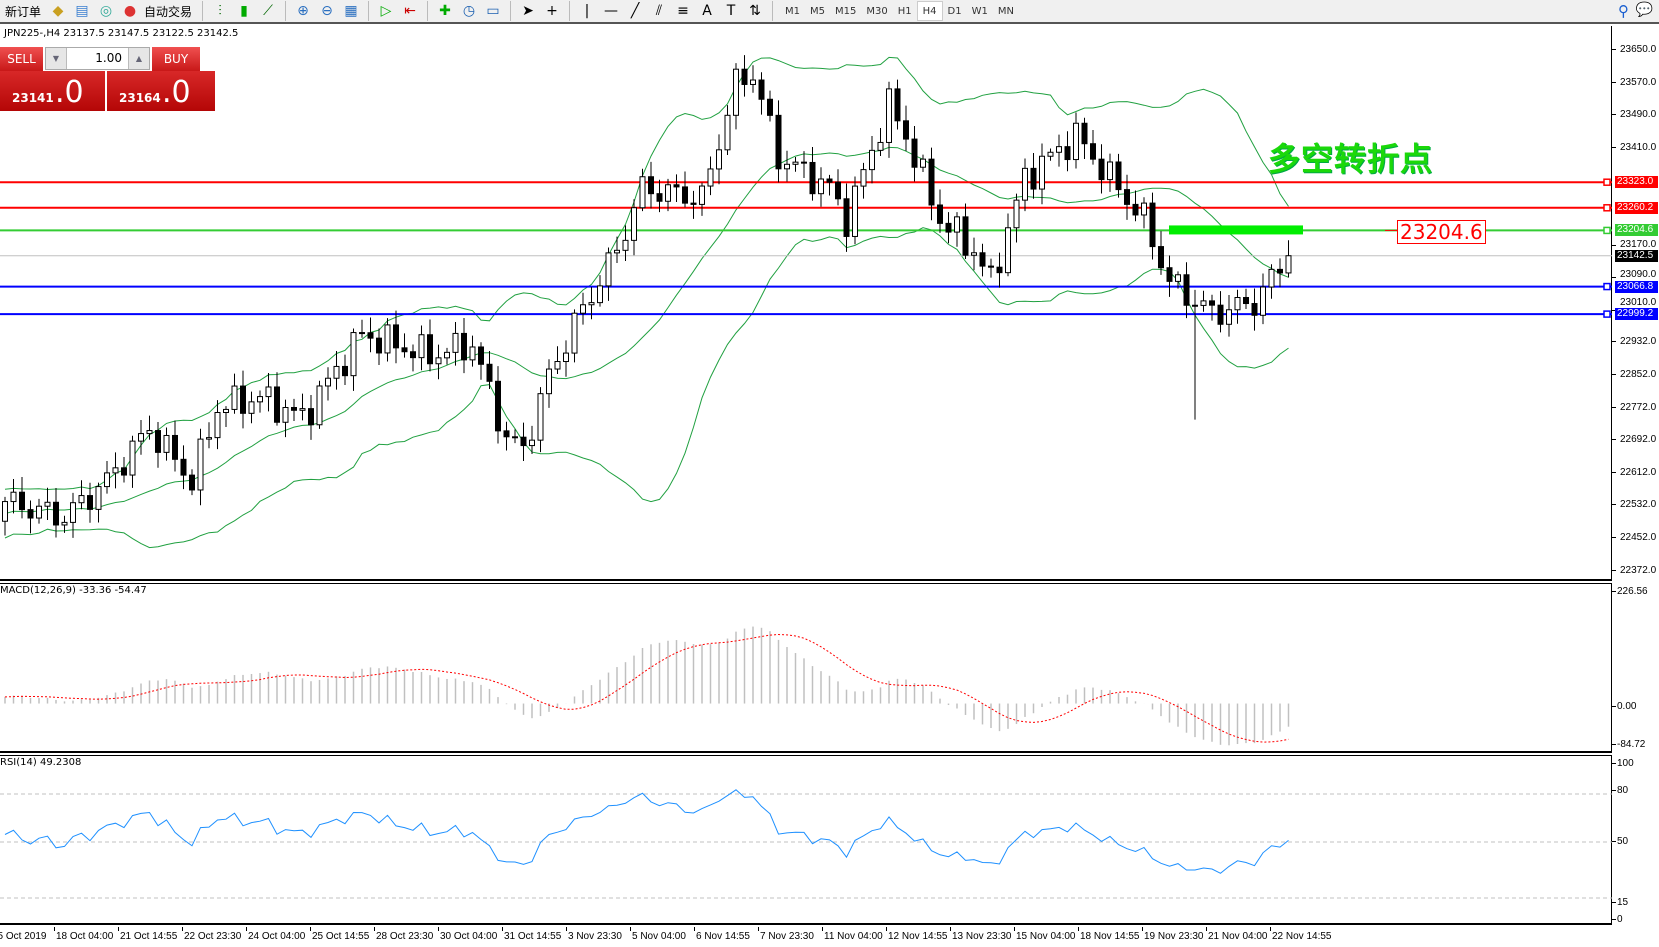  I want to click on auto-scroll-icon: ▷, so click(386, 11).